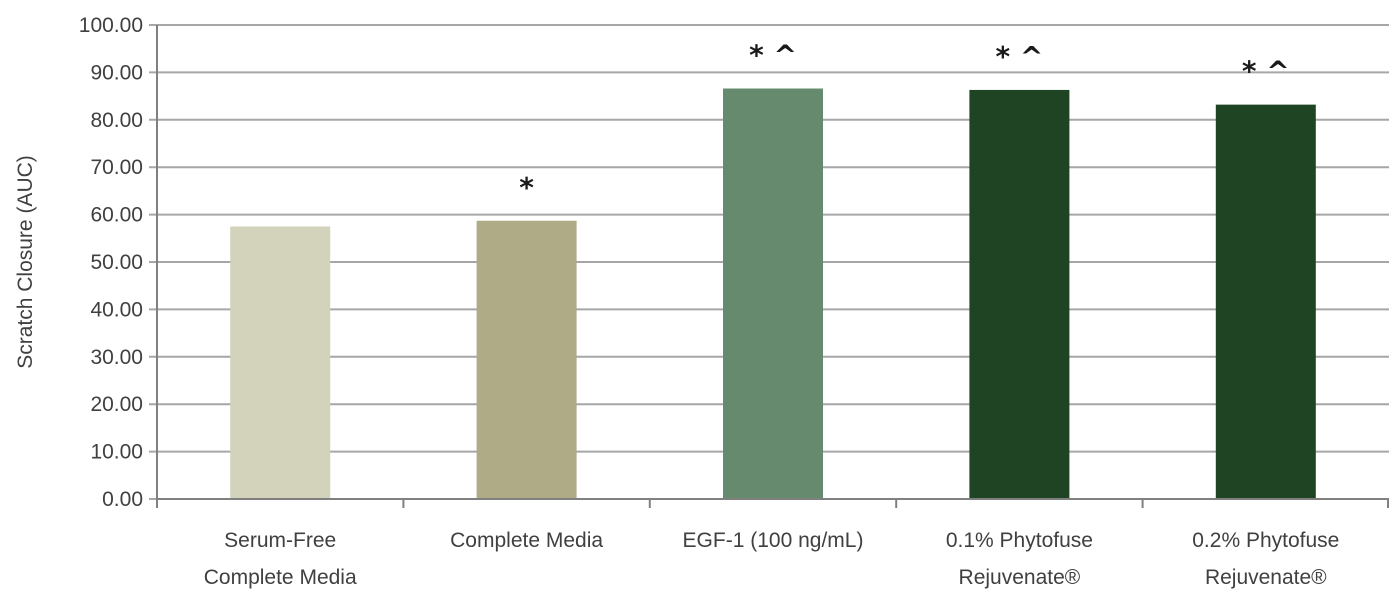 This screenshot has height=589, width=1389. What do you see at coordinates (1019, 540) in the screenshot?
I see `x-category-label: 0.1% Phytofuse` at bounding box center [1019, 540].